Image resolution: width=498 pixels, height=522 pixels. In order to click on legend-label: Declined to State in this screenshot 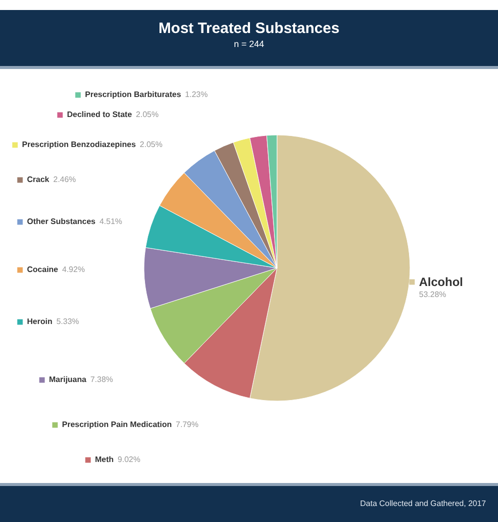, I will do `click(99, 114)`.